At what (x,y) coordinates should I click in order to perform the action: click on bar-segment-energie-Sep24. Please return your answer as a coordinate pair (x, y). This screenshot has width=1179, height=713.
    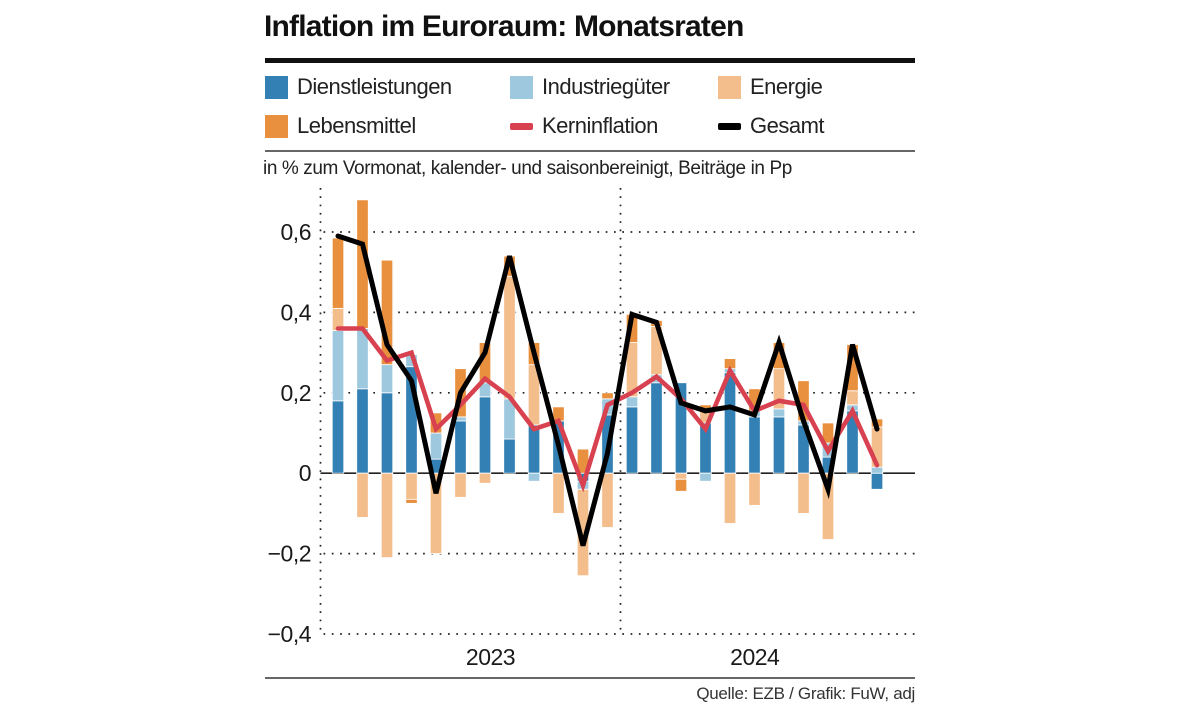
    Looking at the image, I should click on (828, 506).